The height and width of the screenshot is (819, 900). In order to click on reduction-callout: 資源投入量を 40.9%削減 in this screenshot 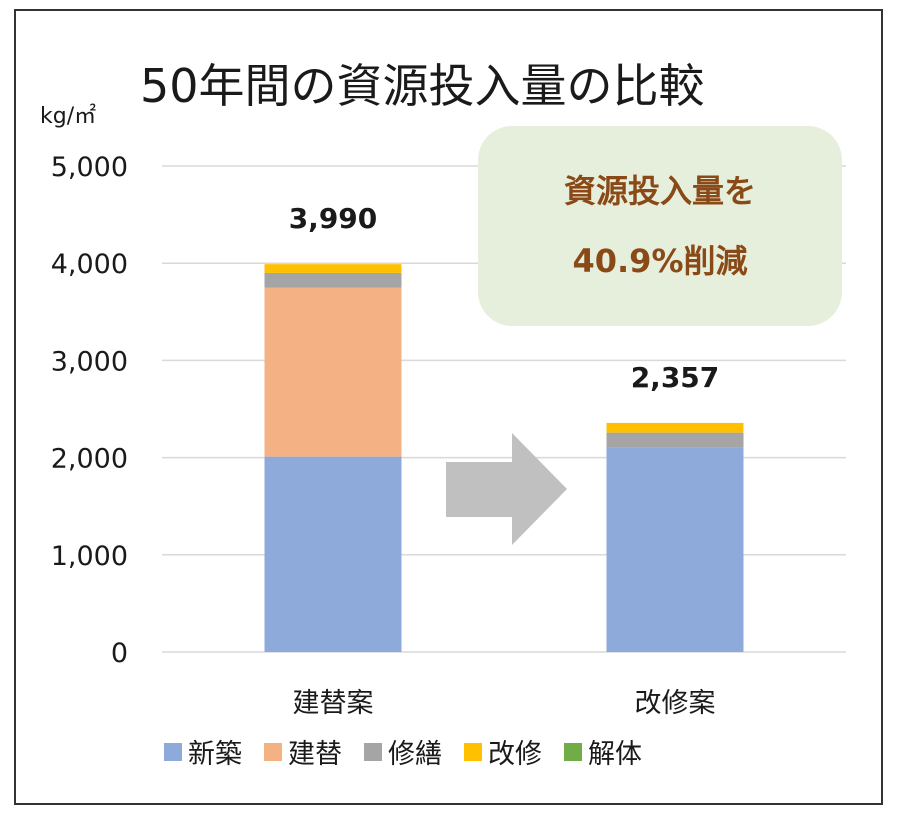, I will do `click(660, 226)`.